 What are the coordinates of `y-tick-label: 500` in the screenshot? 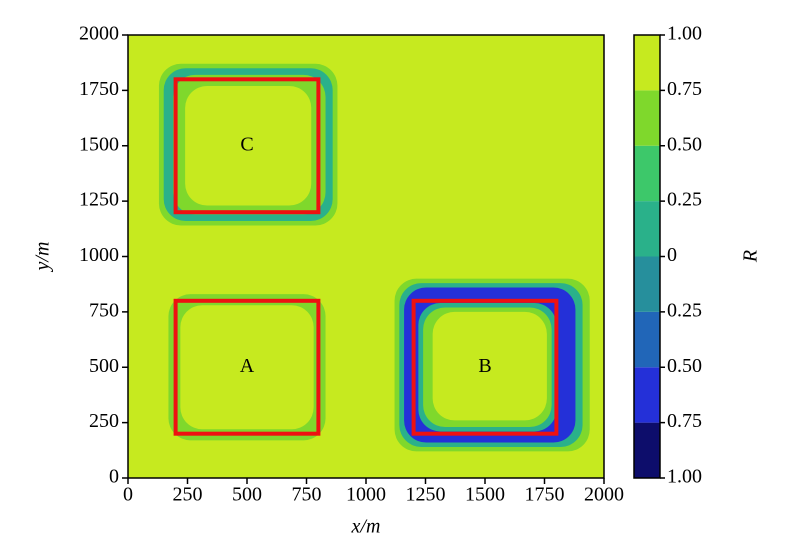 It's located at (104, 366).